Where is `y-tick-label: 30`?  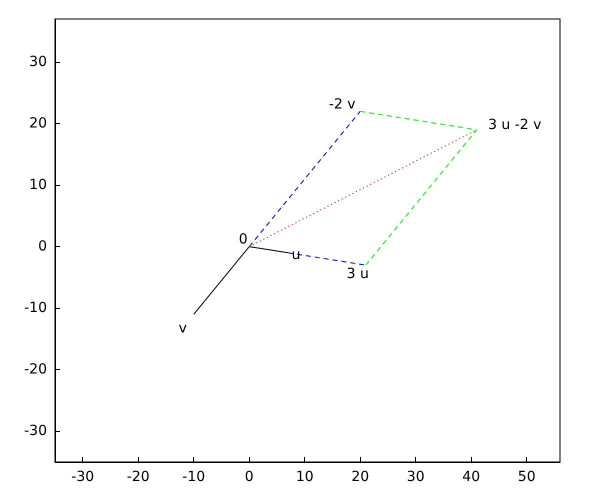
y-tick-label: 30 is located at coordinates (38, 62).